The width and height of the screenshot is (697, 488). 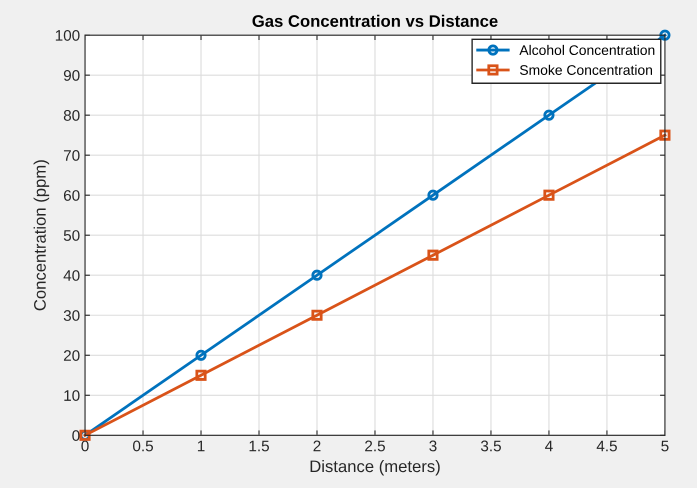 What do you see at coordinates (606, 446) in the screenshot?
I see `x-tick-label: 4.5` at bounding box center [606, 446].